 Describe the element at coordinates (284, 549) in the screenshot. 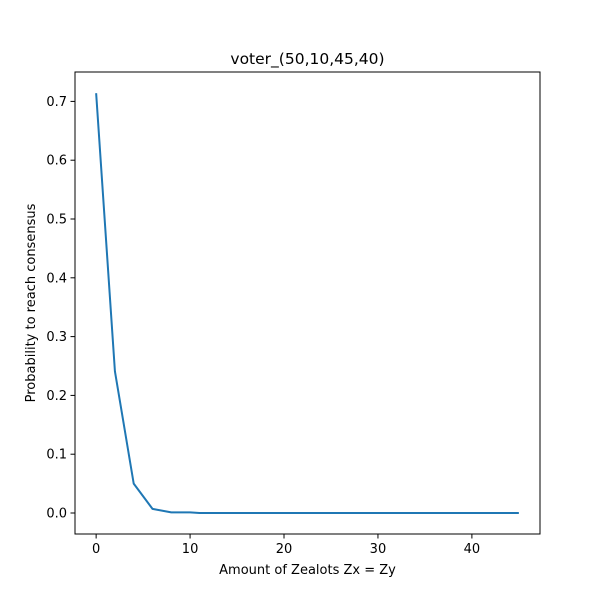

I see `x-tick-label: 20` at that location.